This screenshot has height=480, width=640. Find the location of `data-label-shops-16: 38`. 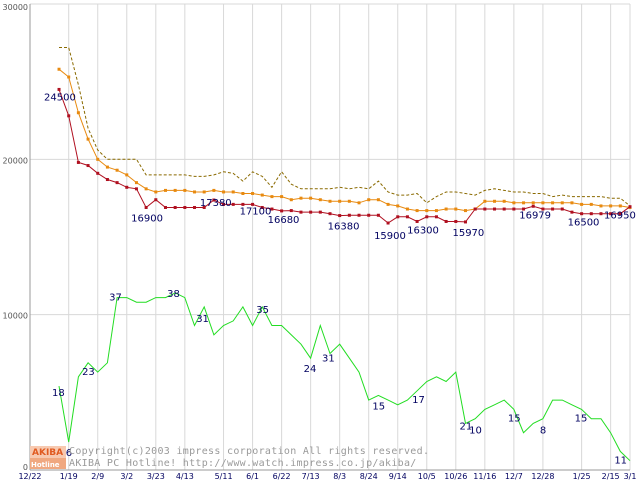

data-label-shops-16: 38 is located at coordinates (173, 294).